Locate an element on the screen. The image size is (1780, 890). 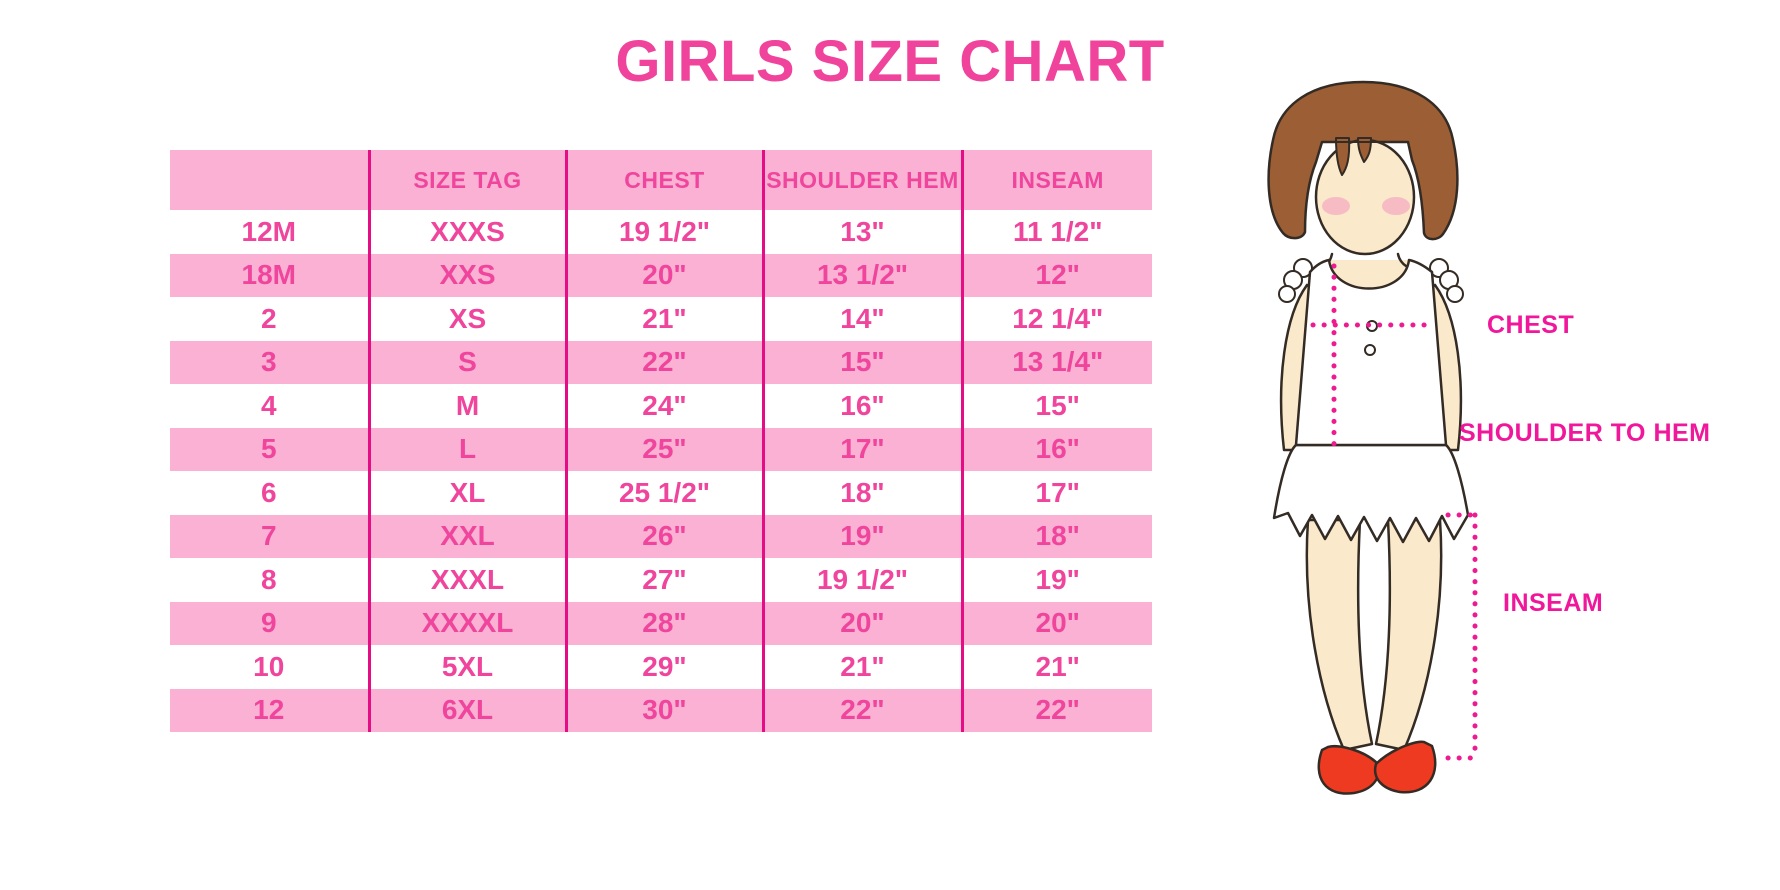
table-cell: 13 1/2" is located at coordinates (861, 275).